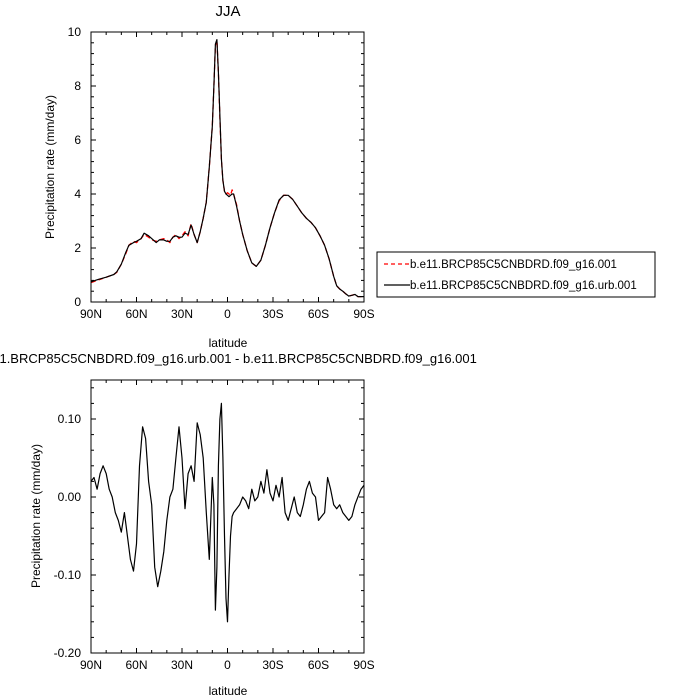  I want to click on bottom-x-tick-label: 60N, so click(136, 665).